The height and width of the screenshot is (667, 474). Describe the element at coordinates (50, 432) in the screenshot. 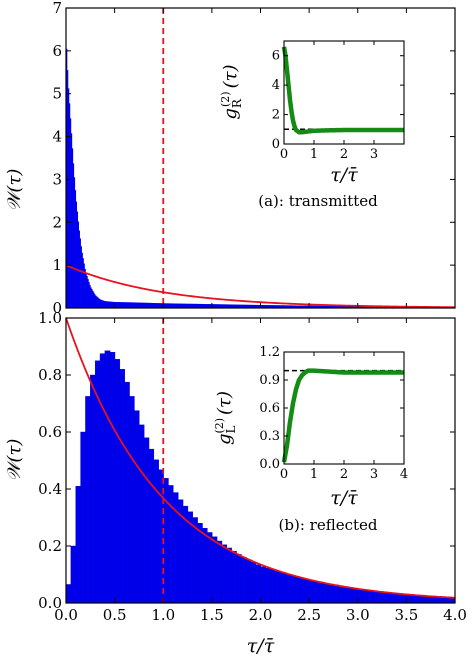

I see `panel-bottom-ytick-label: 0.6` at that location.